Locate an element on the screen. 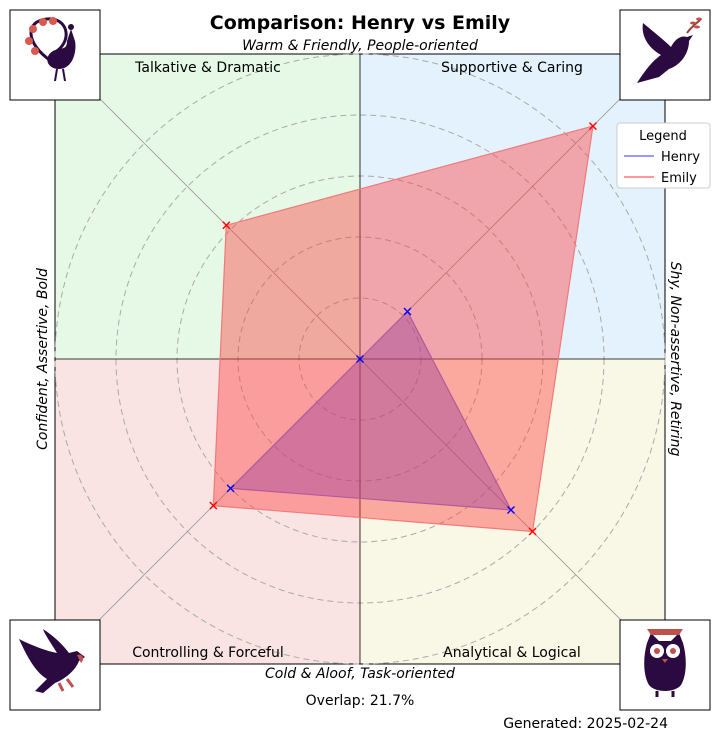 This screenshot has height=739, width=720. generated-annotation: Generated: 2025-02-24 is located at coordinates (585, 724).